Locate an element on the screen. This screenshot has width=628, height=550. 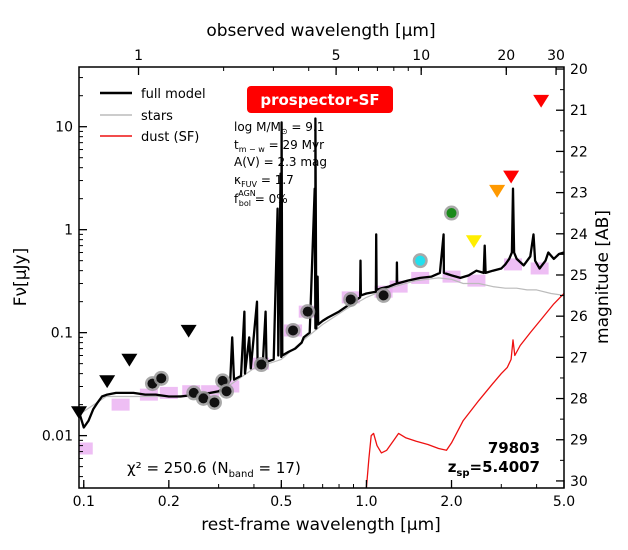
x-tick-label-5: 5.0 is located at coordinates (564, 502).